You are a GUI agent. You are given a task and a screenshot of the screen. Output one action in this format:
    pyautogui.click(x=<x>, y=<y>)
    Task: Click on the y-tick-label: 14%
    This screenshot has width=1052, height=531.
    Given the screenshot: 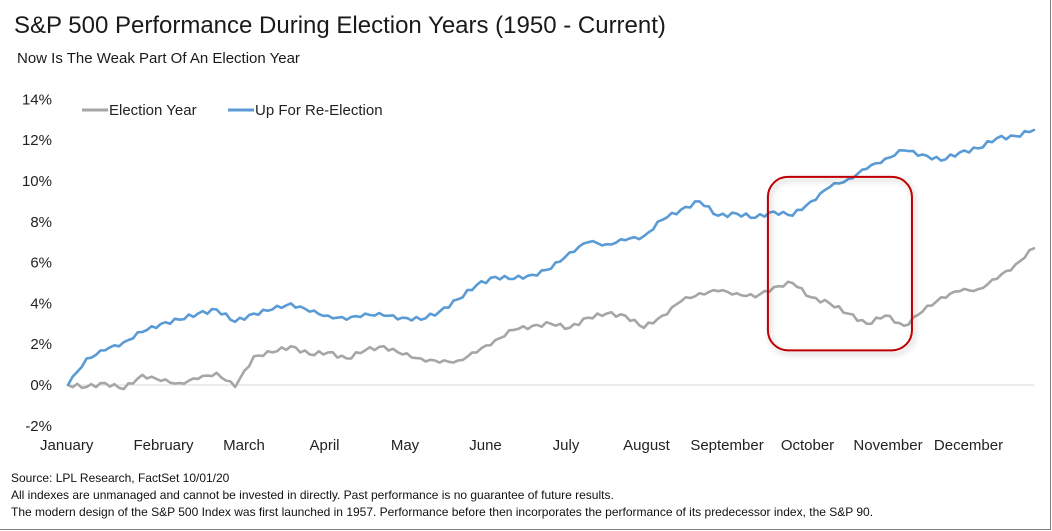 What is the action you would take?
    pyautogui.click(x=37, y=99)
    